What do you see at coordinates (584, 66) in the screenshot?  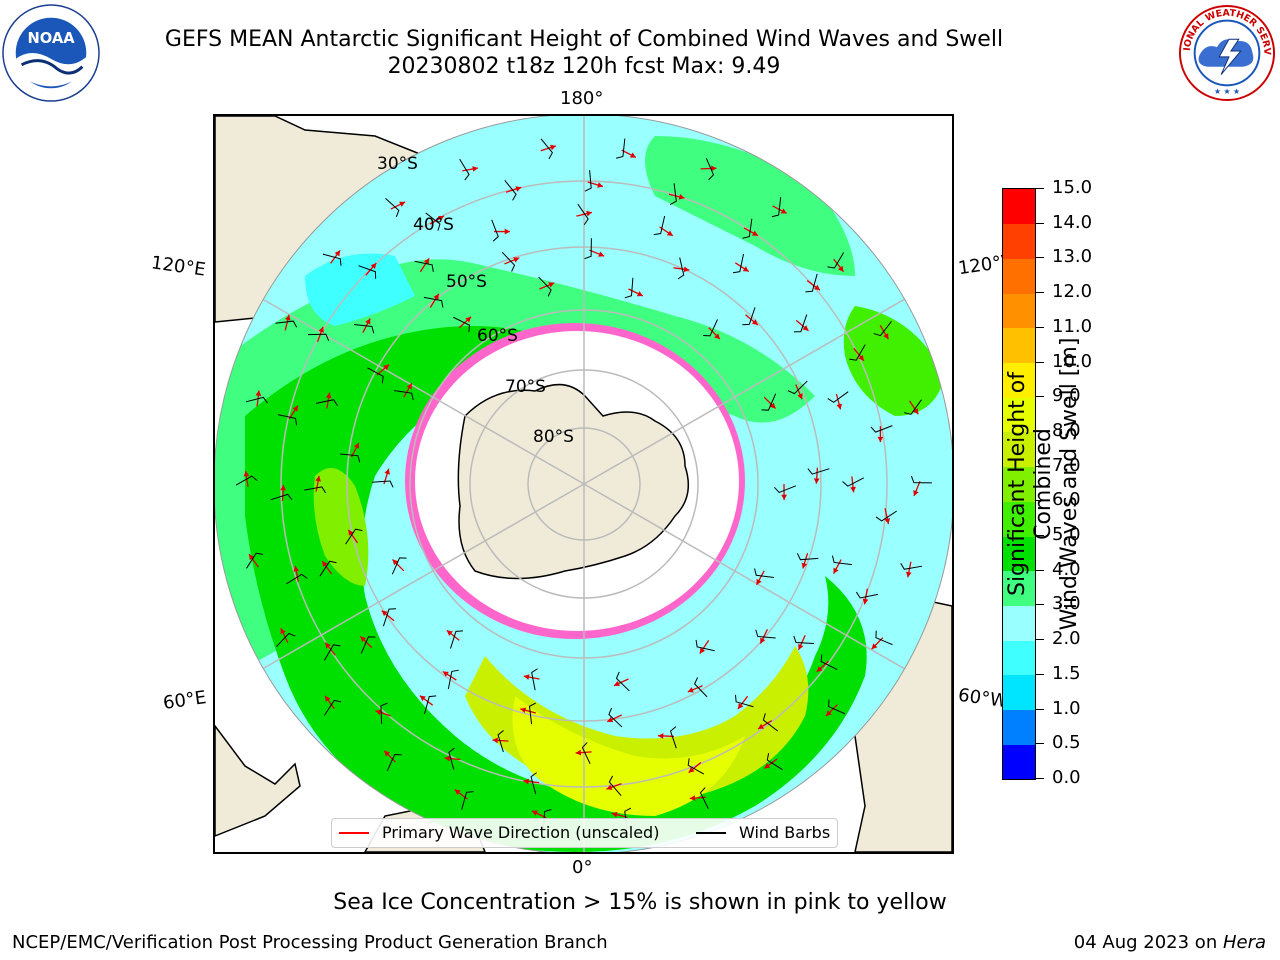 I see `page-subtitle: 20230802 t18z 120h fcst Max: 9.49` at bounding box center [584, 66].